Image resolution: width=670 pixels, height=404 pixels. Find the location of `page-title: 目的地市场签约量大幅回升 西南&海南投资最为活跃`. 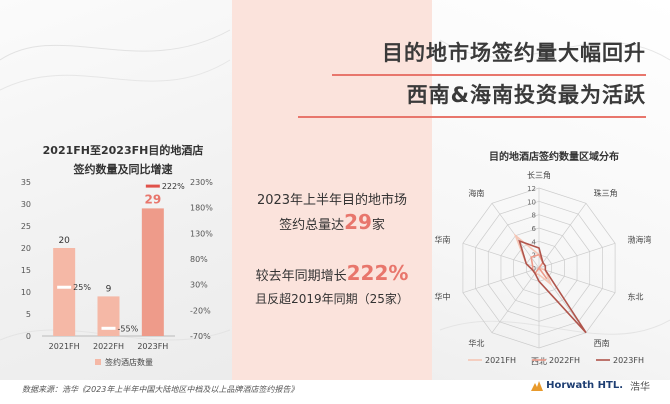

page-title: 目的地市场签约量大幅回升 西南&海南投资最为活跃 is located at coordinates (514, 74).